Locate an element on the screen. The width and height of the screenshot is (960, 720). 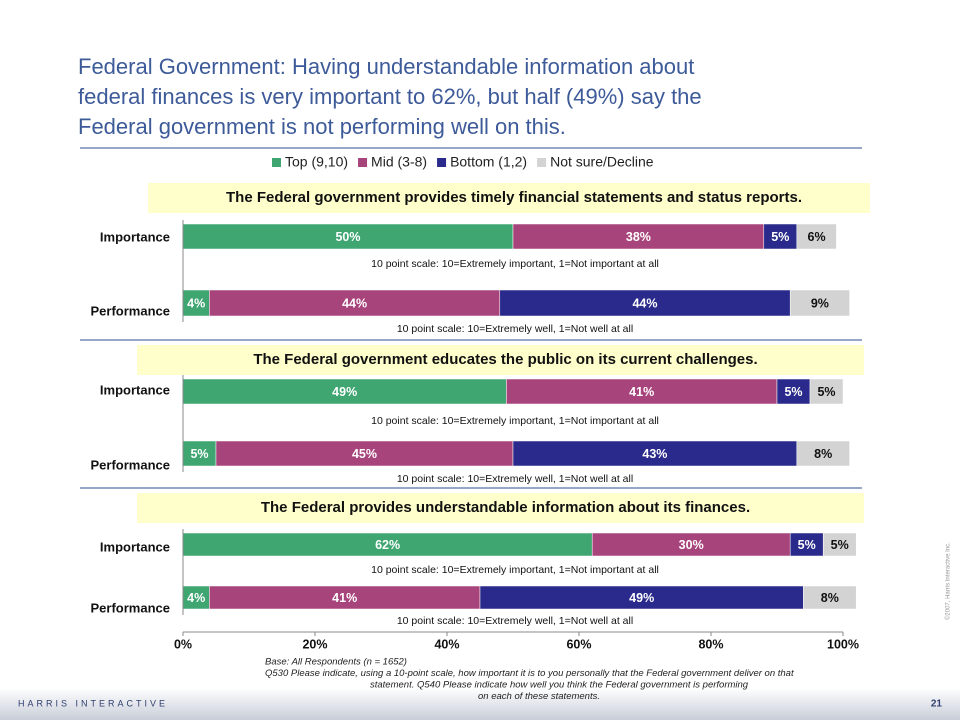
copyright: ©2007, Harris Interactive Inc. is located at coordinates (948, 581).